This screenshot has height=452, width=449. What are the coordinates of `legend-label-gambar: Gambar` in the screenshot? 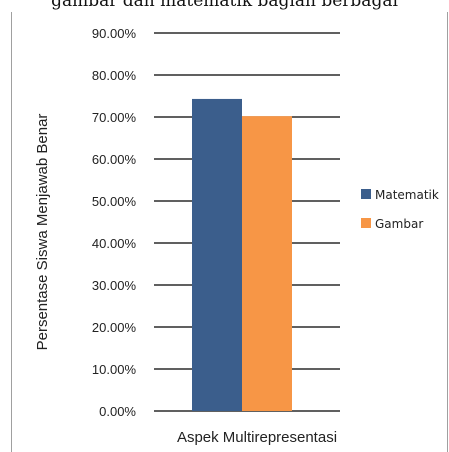 It's located at (399, 224).